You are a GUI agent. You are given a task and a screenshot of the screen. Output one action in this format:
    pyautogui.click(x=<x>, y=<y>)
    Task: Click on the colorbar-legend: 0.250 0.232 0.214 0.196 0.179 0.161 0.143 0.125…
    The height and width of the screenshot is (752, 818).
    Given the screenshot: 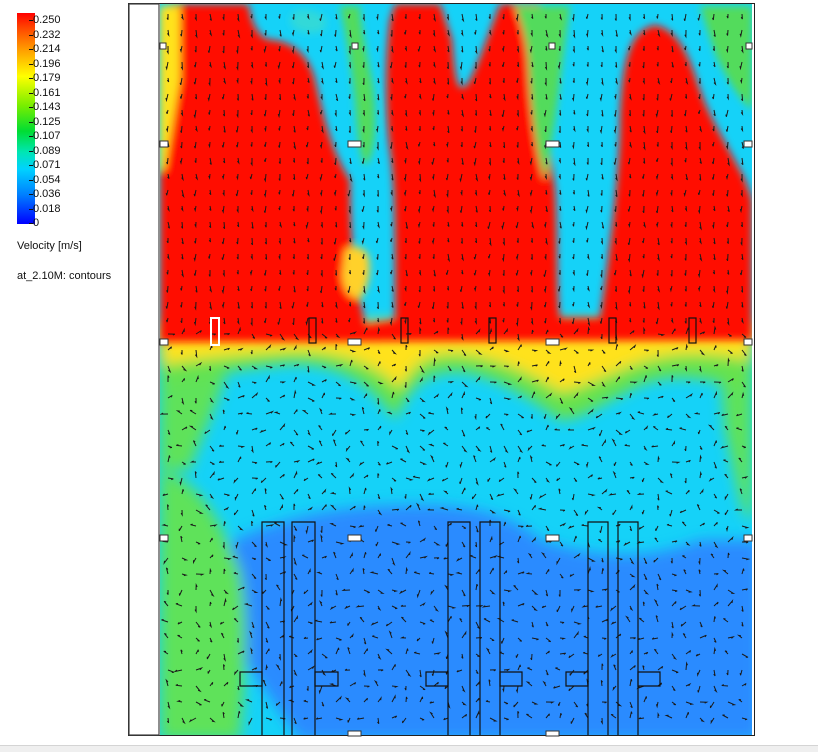 What is the action you would take?
    pyautogui.click(x=63, y=150)
    